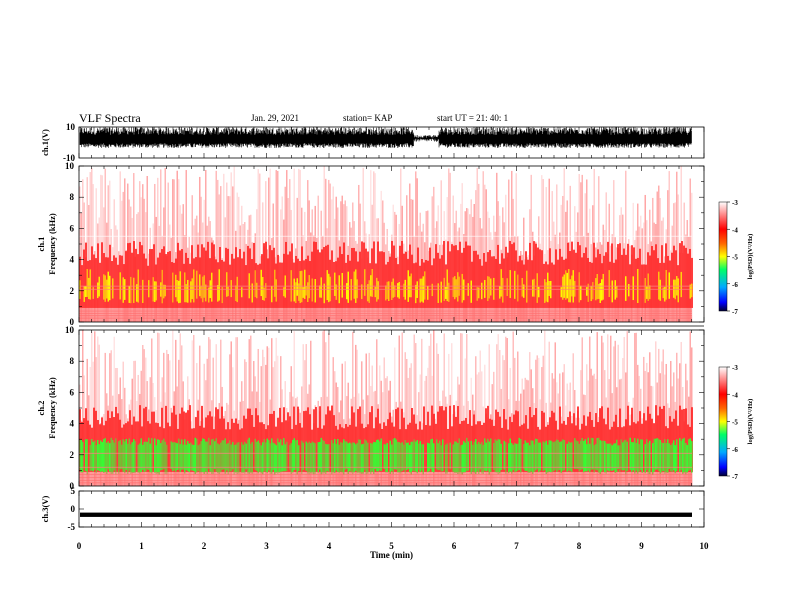 This screenshot has width=792, height=612. I want to click on spec-channel-label: ch.1, so click(41, 244).